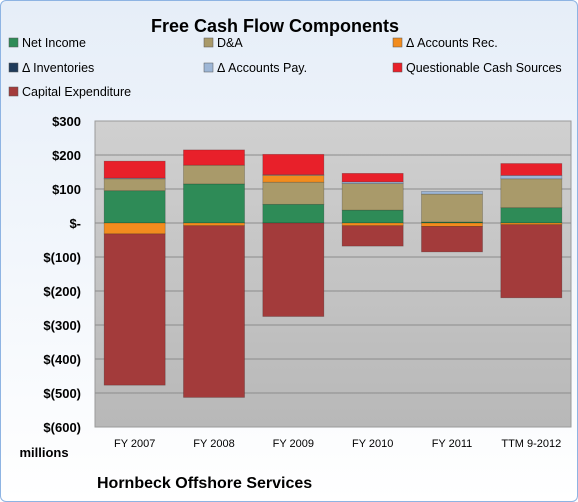 The image size is (578, 502). What do you see at coordinates (531, 193) in the screenshot?
I see `bar-d-a-ttm-9-2012` at bounding box center [531, 193].